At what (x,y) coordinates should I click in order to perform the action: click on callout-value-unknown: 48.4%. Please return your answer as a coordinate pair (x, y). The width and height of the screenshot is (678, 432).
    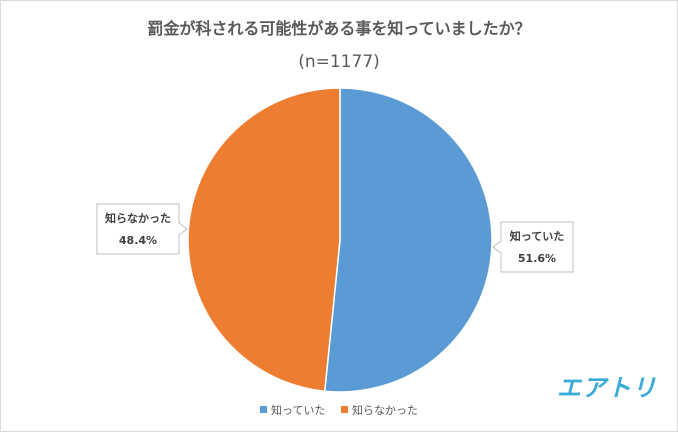
    Looking at the image, I should click on (138, 240).